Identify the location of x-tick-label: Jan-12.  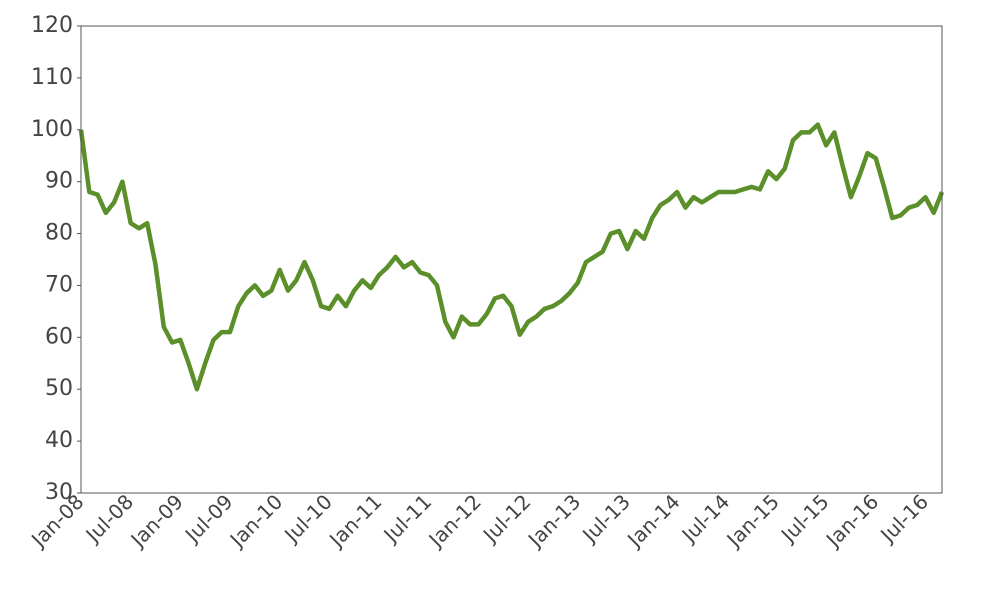
(454, 521).